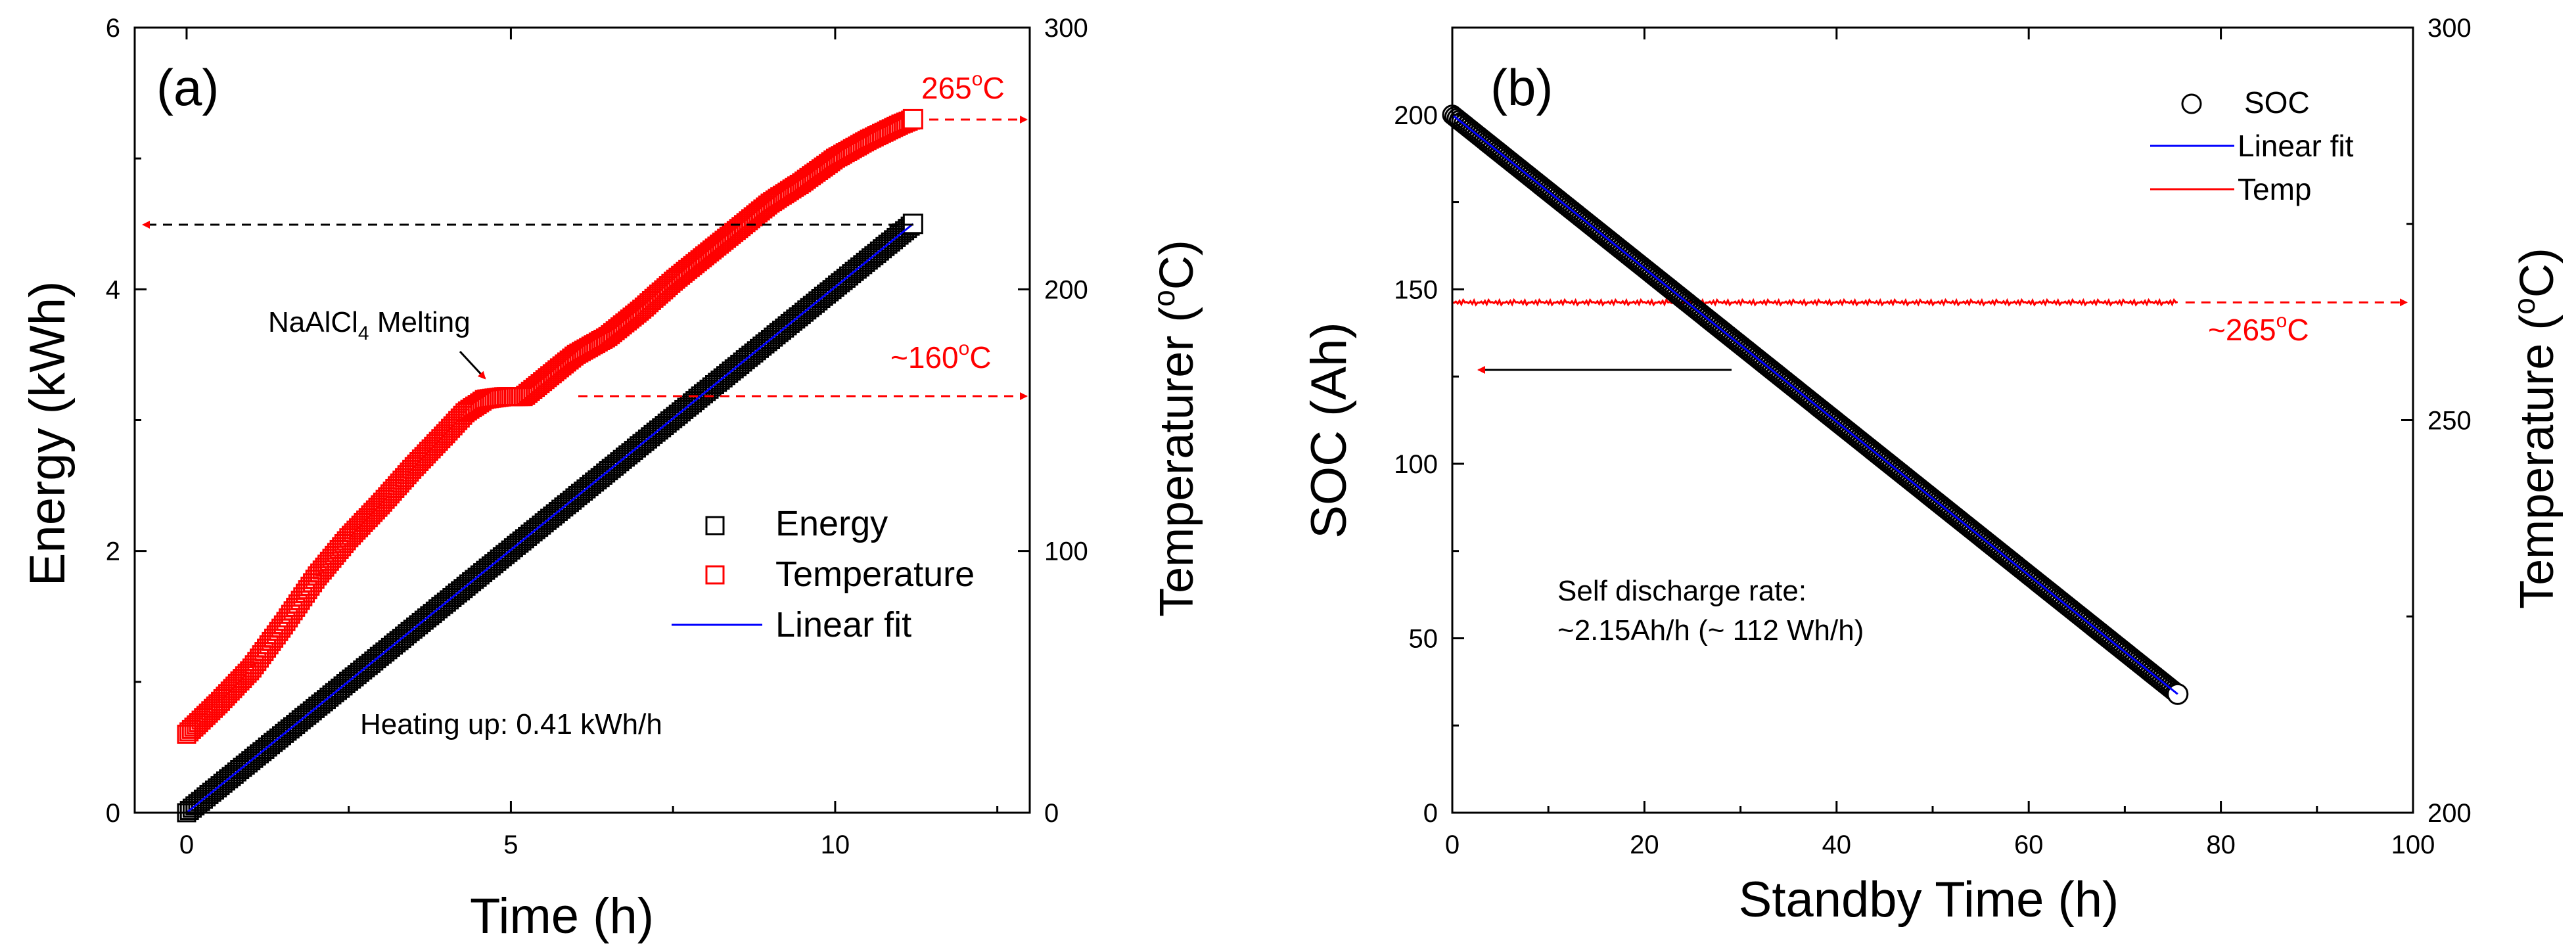 The height and width of the screenshot is (952, 2576). I want to click on y2-tick-label: 0, so click(1051, 813).